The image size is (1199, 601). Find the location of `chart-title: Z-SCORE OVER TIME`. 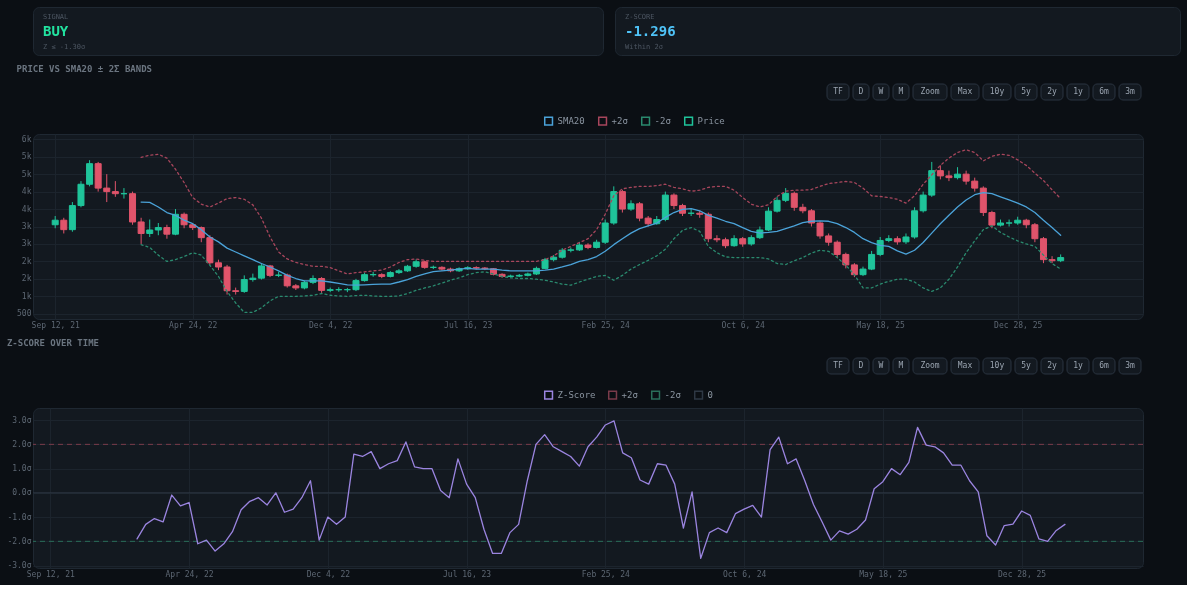

chart-title: Z-SCORE OVER TIME is located at coordinates (53, 342).